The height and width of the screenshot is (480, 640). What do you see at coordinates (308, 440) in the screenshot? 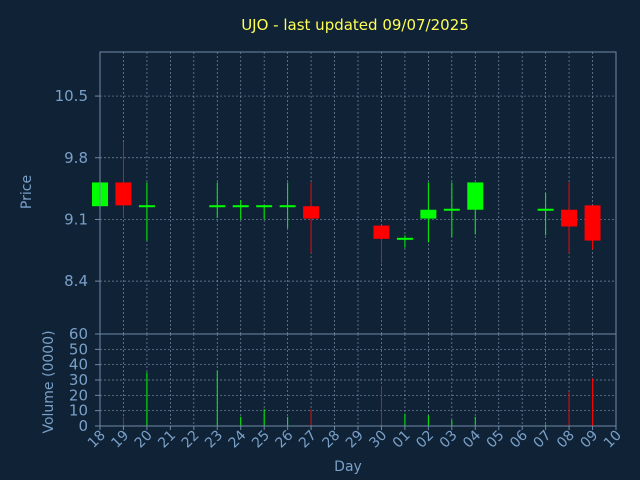
I see `day-tick-label: 27` at bounding box center [308, 440].